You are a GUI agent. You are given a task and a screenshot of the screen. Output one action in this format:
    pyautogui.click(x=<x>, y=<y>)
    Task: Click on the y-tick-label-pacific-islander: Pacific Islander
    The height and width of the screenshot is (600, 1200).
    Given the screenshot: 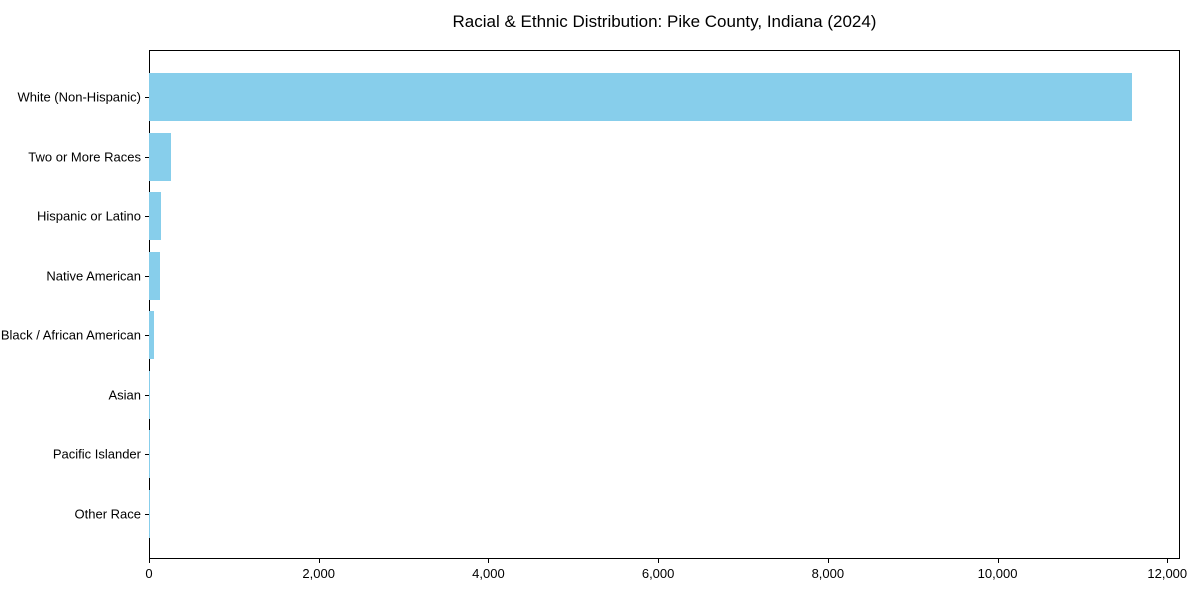 What is the action you would take?
    pyautogui.click(x=96, y=454)
    